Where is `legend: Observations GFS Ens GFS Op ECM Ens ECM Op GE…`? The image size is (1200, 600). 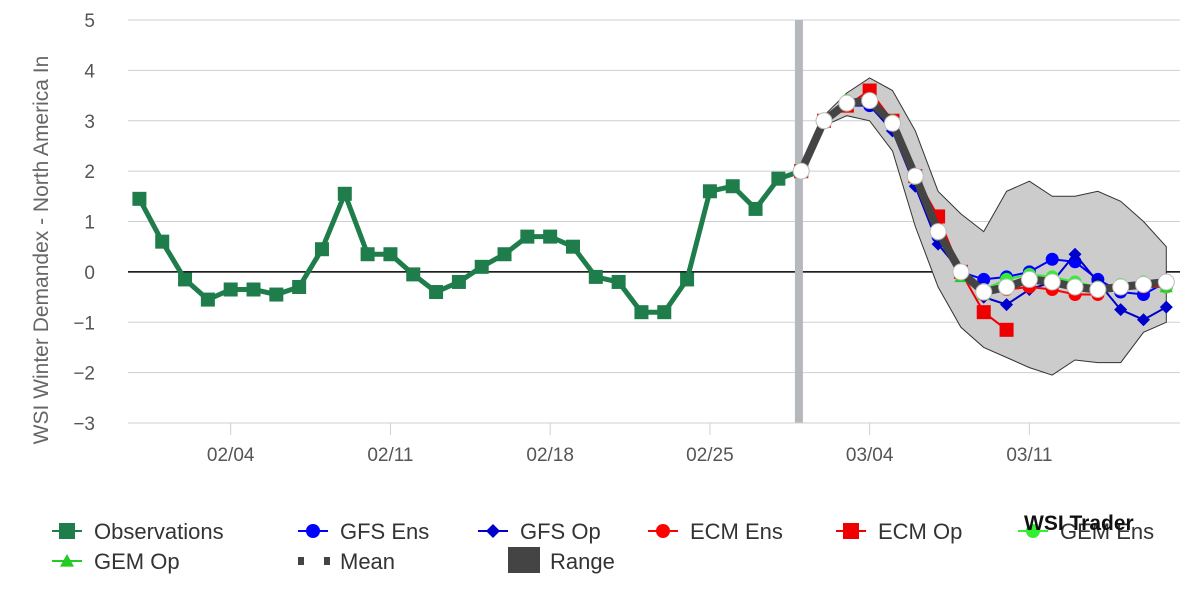
legend: Observations GFS Ens GFS Op ECM Ens ECM Op GE… is located at coordinates (603, 546).